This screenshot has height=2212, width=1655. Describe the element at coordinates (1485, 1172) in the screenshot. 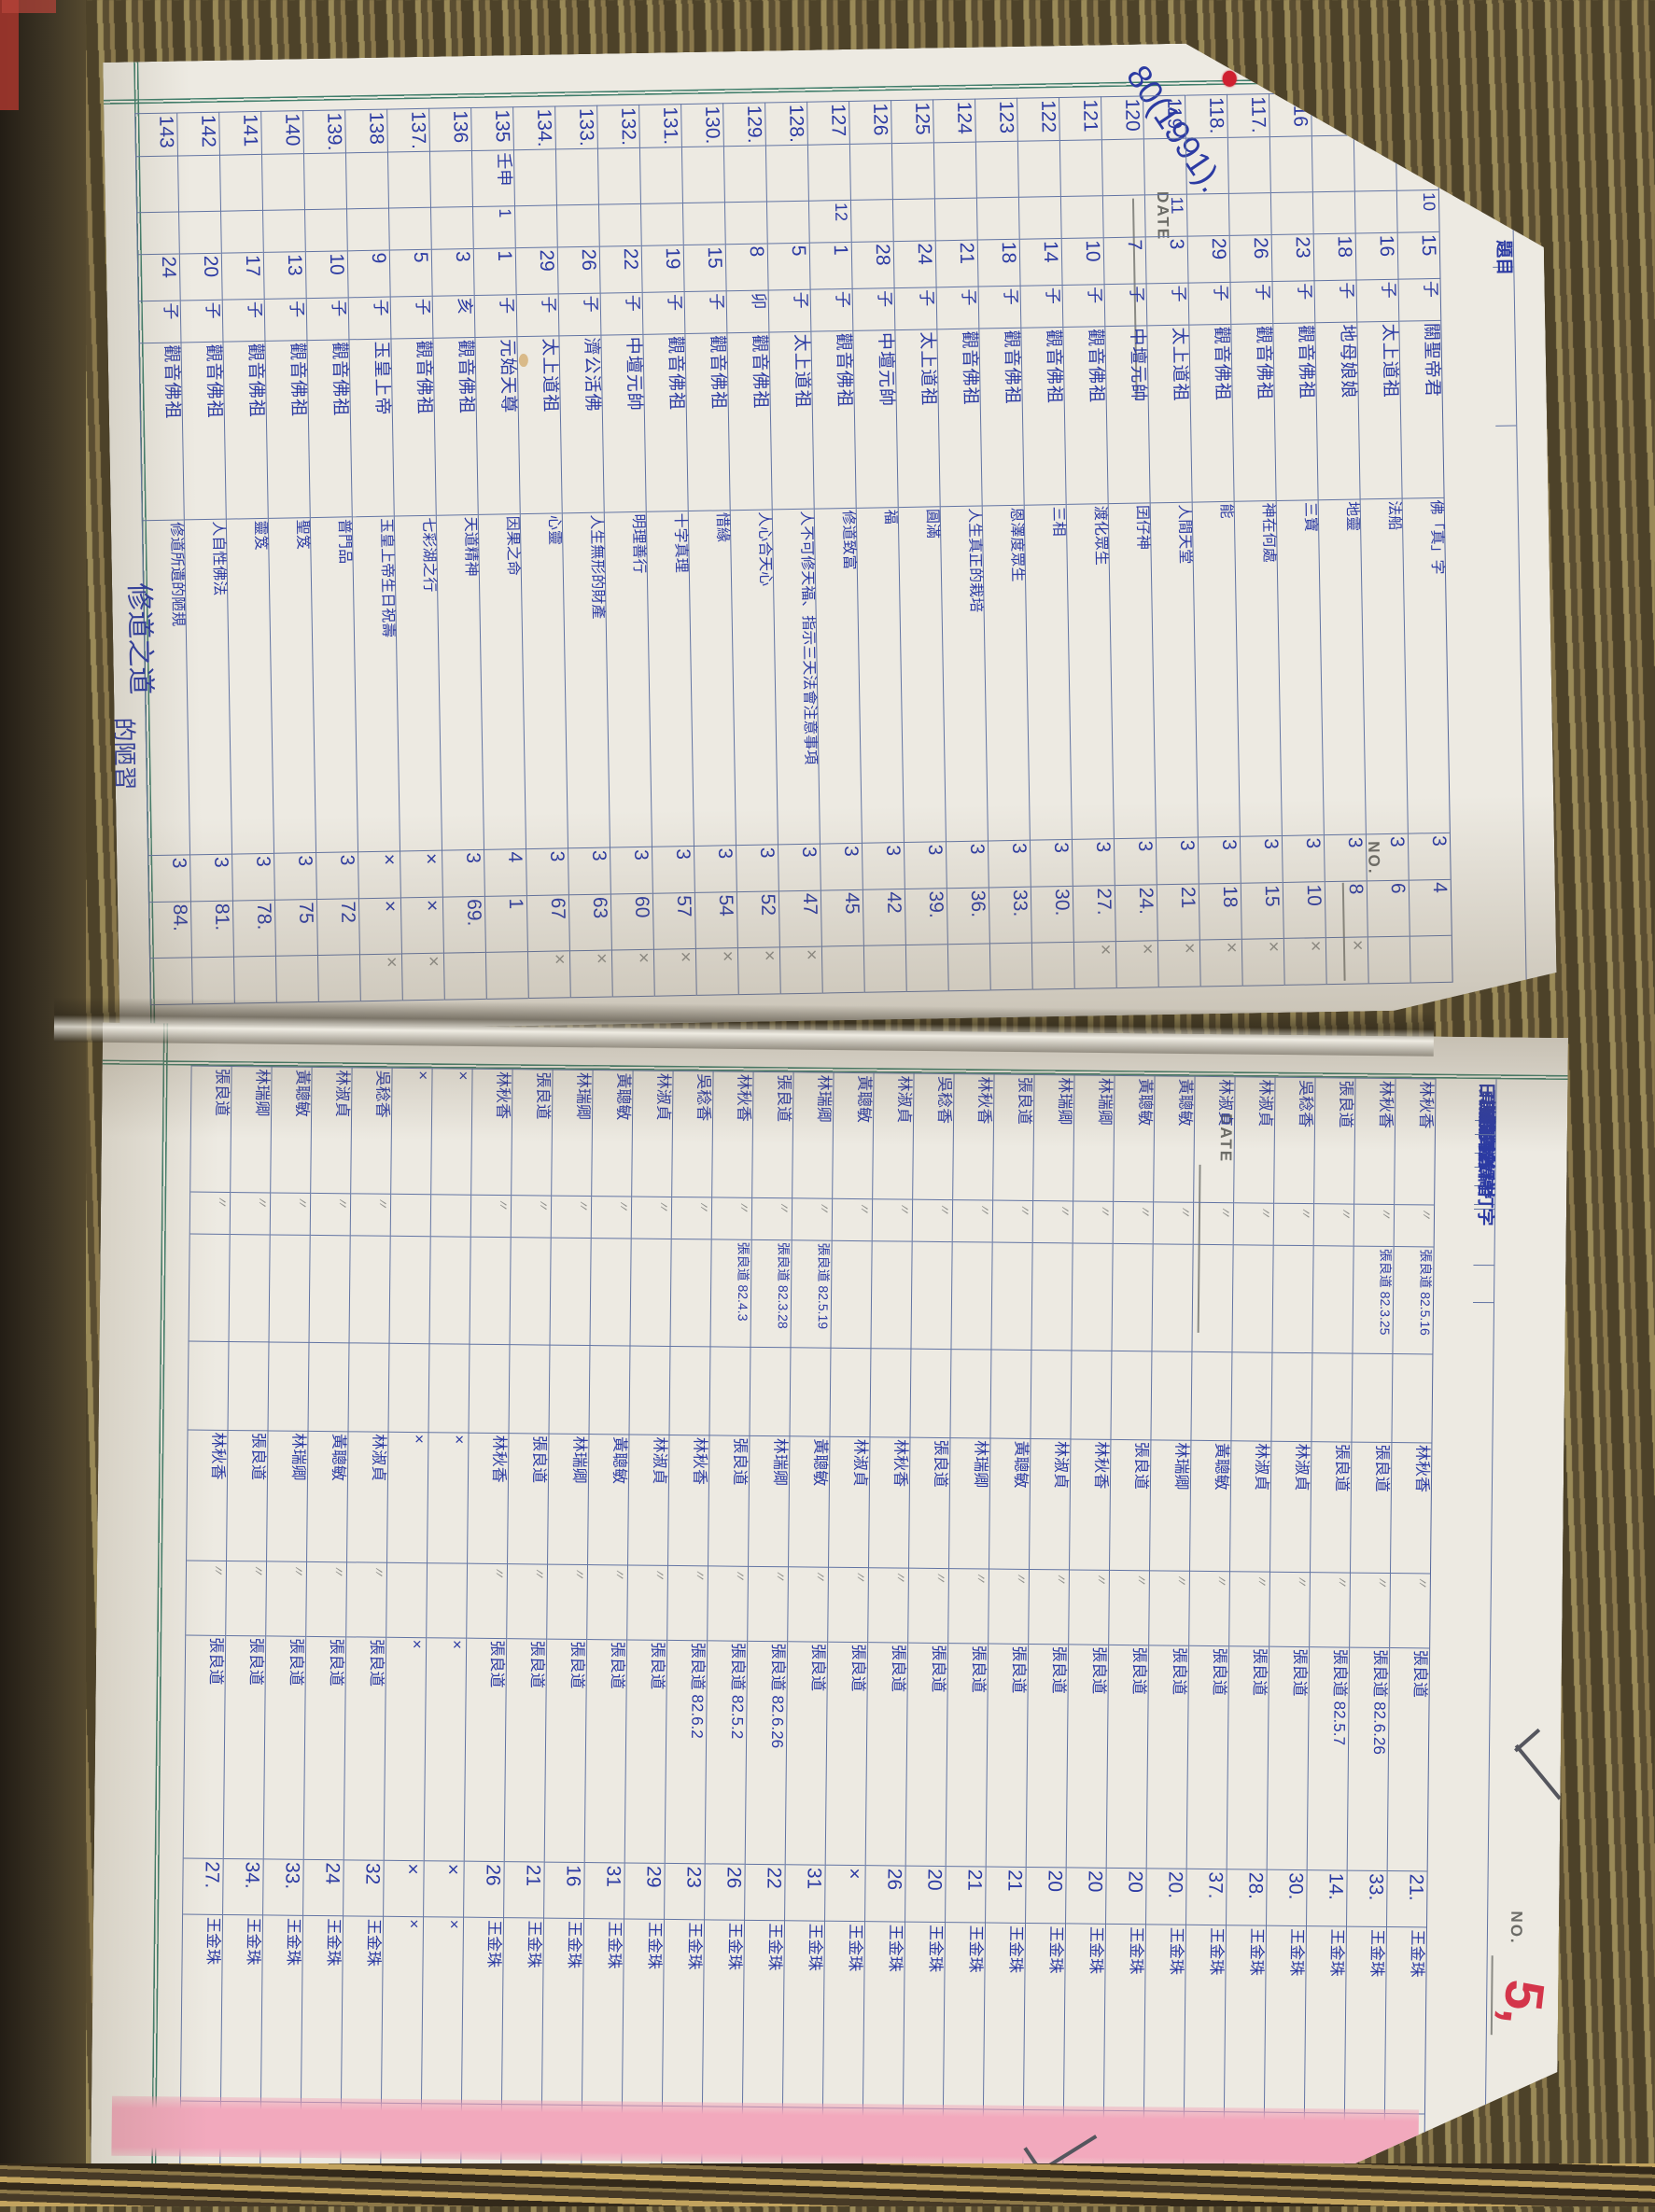

I see `header-copyist: 謄譯者` at that location.